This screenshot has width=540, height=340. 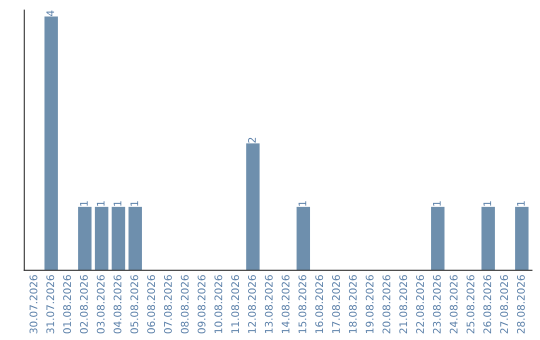 I want to click on x-tick-label: 10.08.2026, so click(x=218, y=304).